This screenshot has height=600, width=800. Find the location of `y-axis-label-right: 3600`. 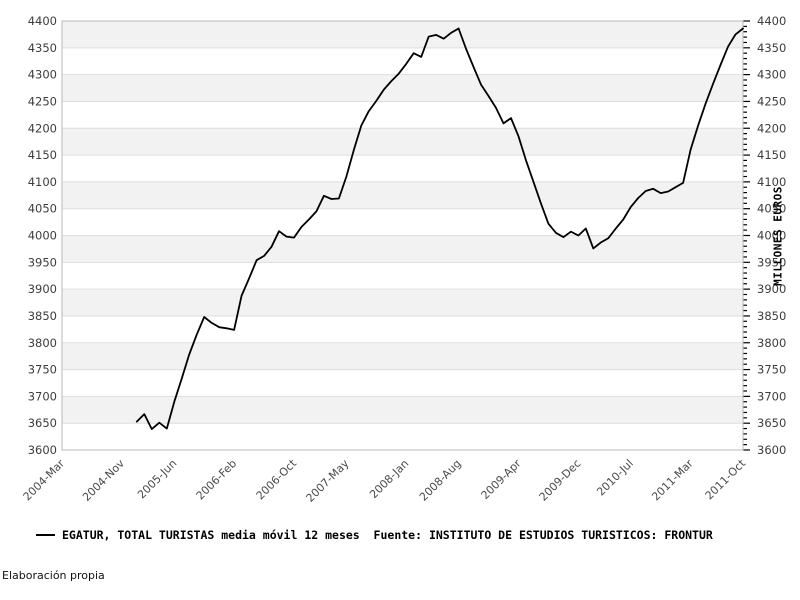

y-axis-label-right: 3600 is located at coordinates (771, 450).